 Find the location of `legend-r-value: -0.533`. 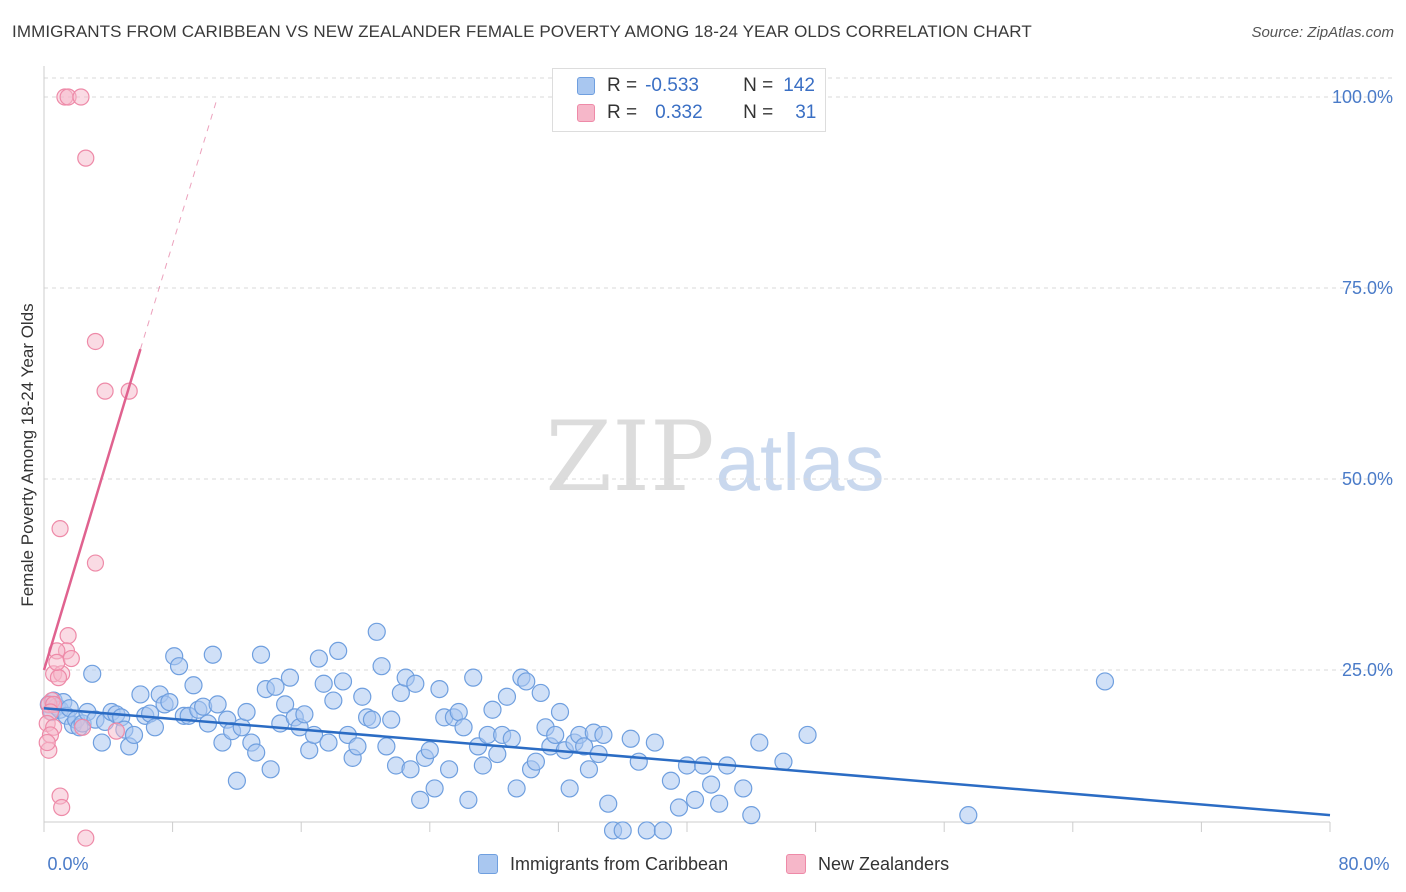

legend-r-value: -0.533 is located at coordinates (672, 85).